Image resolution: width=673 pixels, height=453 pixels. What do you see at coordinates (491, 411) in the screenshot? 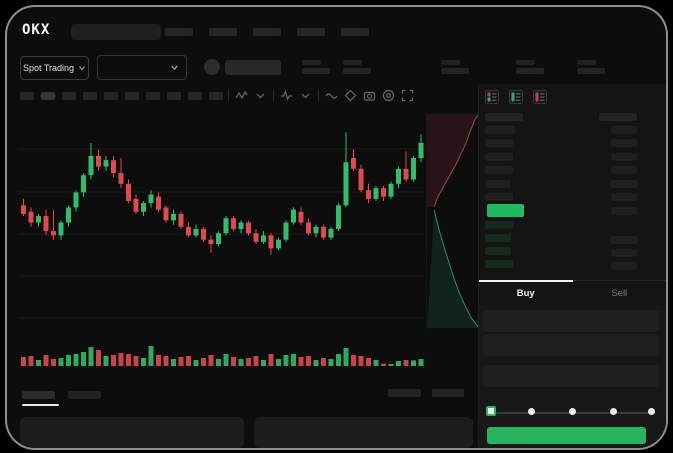
I see `amount-slider-handle` at bounding box center [491, 411].